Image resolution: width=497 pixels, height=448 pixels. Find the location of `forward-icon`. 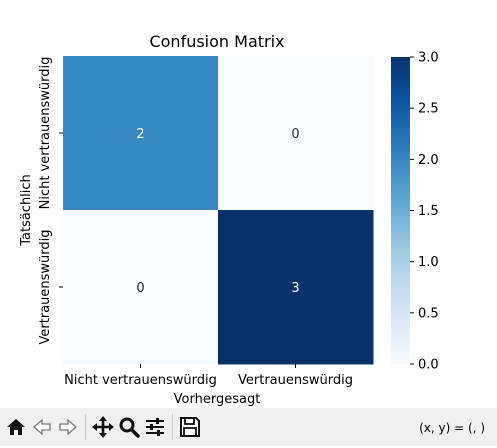

forward-icon is located at coordinates (68, 427).